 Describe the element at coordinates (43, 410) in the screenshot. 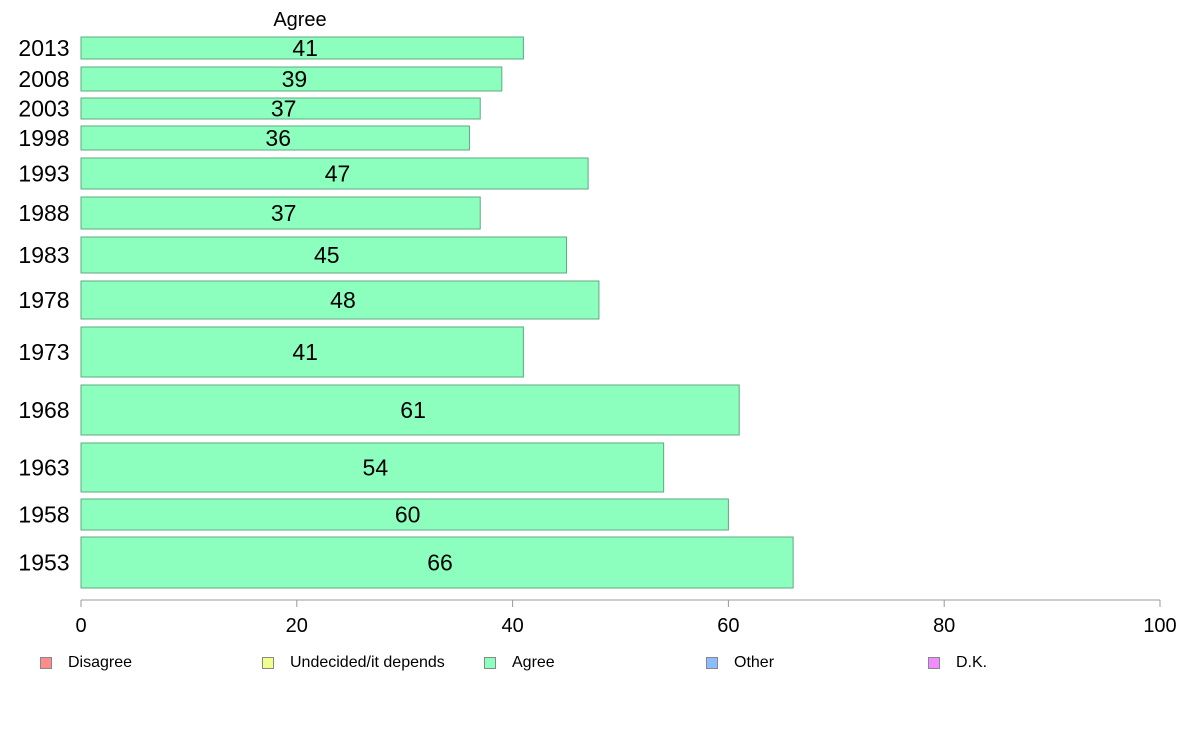

I see `category-label-1968: 1968` at that location.